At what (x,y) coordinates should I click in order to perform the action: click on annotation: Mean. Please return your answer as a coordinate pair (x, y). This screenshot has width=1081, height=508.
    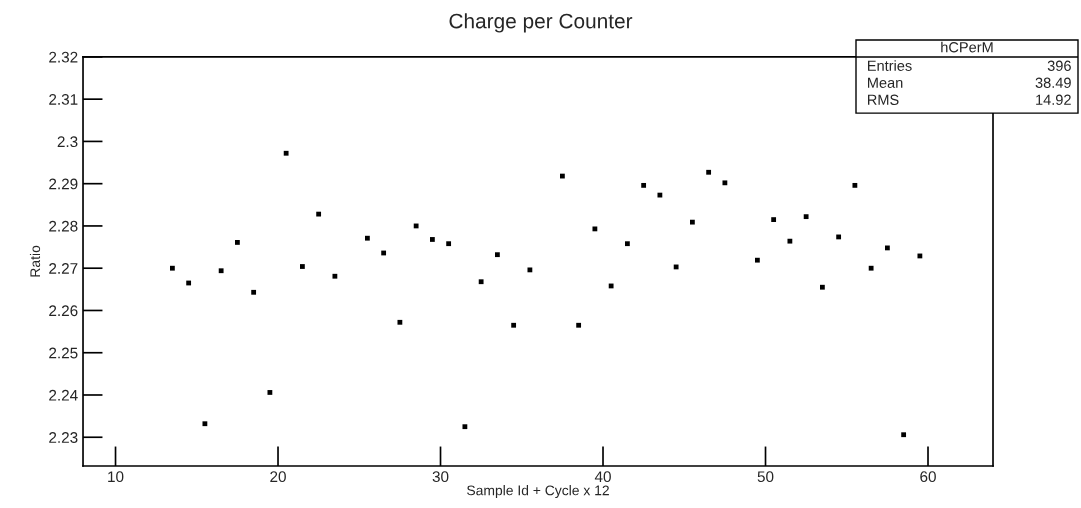
    Looking at the image, I should click on (885, 82).